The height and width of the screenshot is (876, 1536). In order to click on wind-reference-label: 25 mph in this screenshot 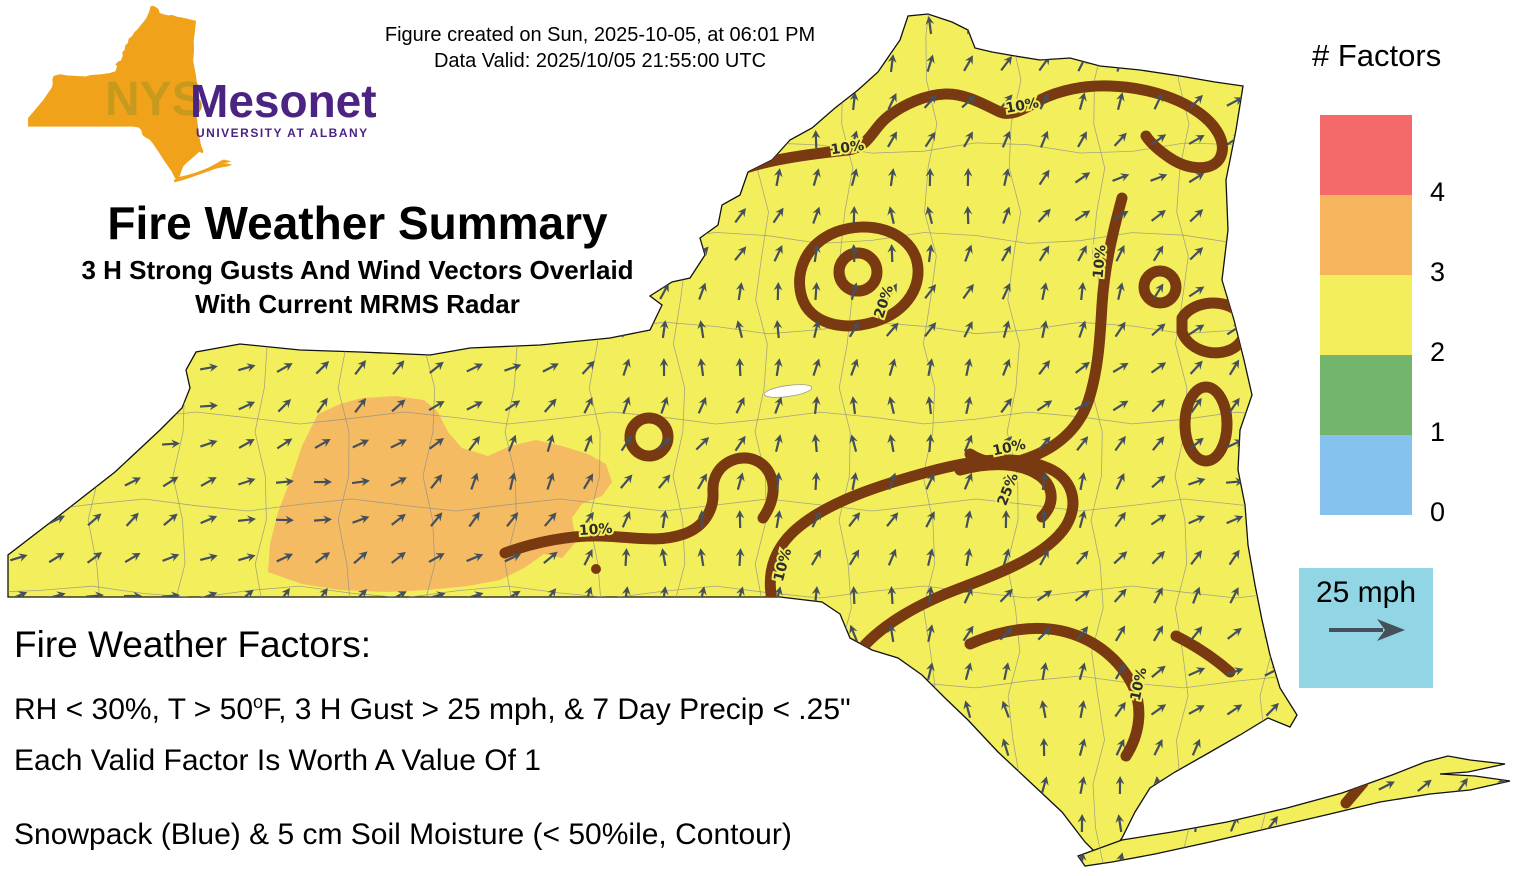, I will do `click(1366, 592)`.